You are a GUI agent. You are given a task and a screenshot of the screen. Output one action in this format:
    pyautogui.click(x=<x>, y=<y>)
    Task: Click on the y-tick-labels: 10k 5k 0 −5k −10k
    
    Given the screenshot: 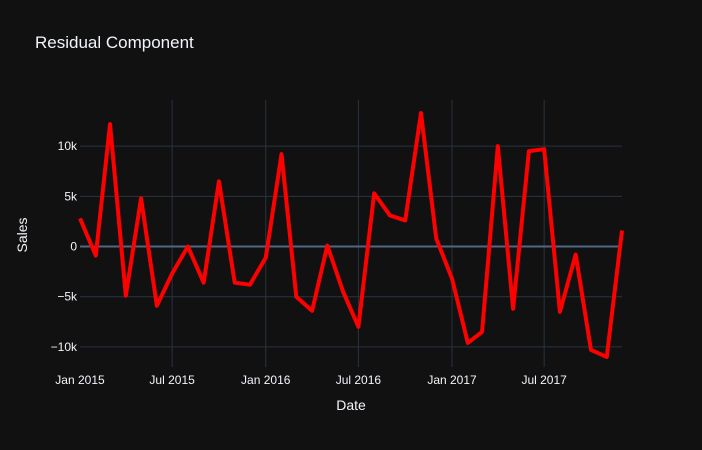 What is the action you would take?
    pyautogui.click(x=64, y=246)
    